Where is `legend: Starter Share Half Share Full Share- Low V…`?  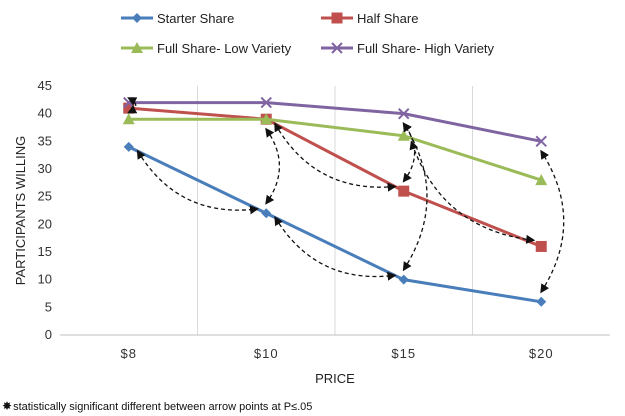
legend: Starter Share Half Share Full Share- Low V… is located at coordinates (308, 33).